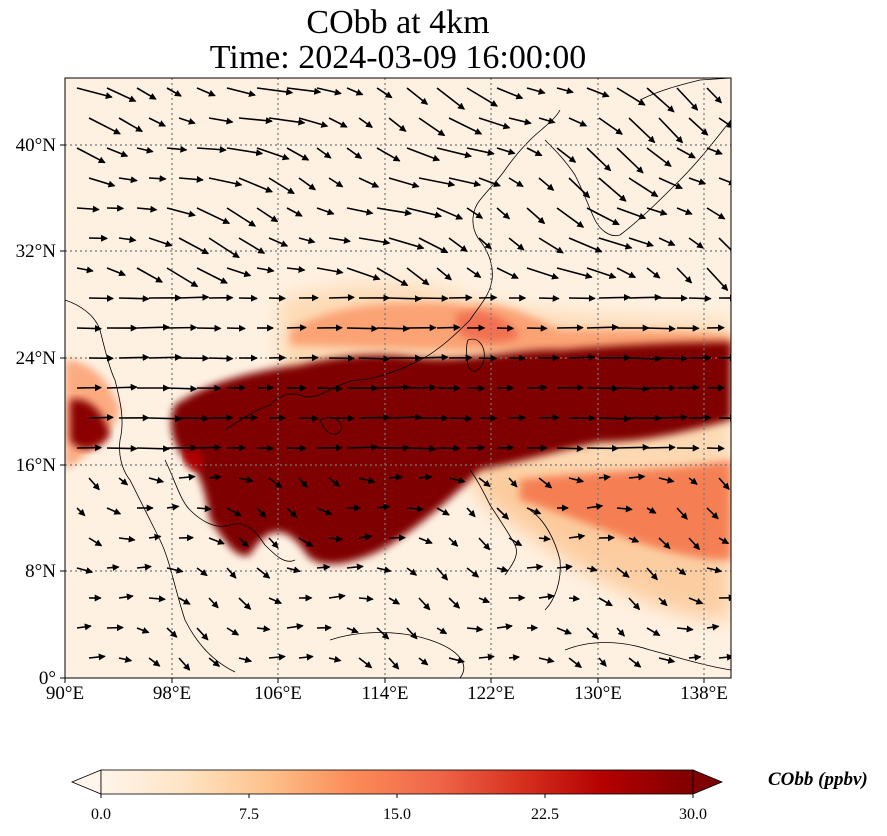  Describe the element at coordinates (35, 465) in the screenshot. I see `lat-tick-label: 16°N` at that location.